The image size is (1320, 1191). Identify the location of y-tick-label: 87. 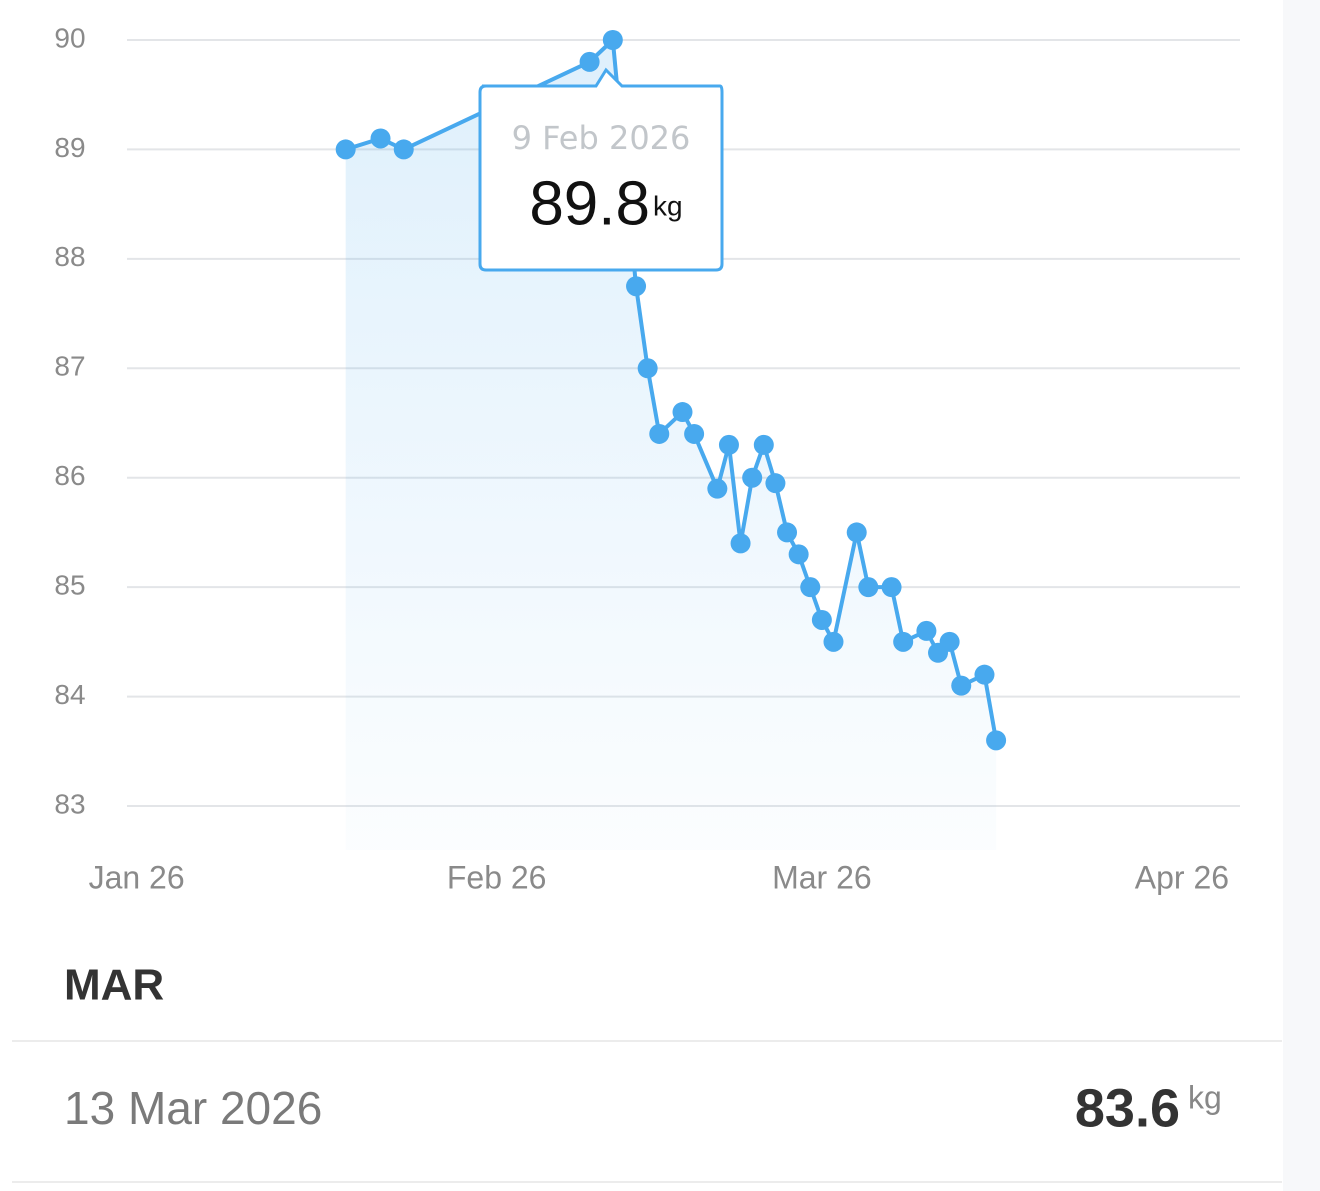
(69, 366).